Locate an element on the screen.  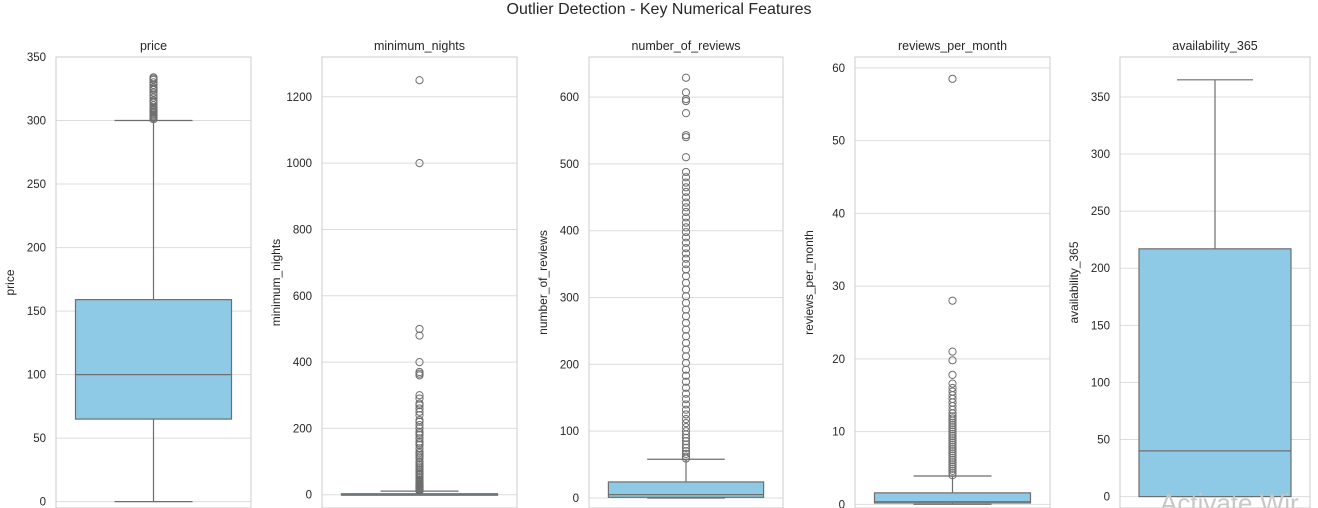
y-tick-label: 300 is located at coordinates (1100, 155).